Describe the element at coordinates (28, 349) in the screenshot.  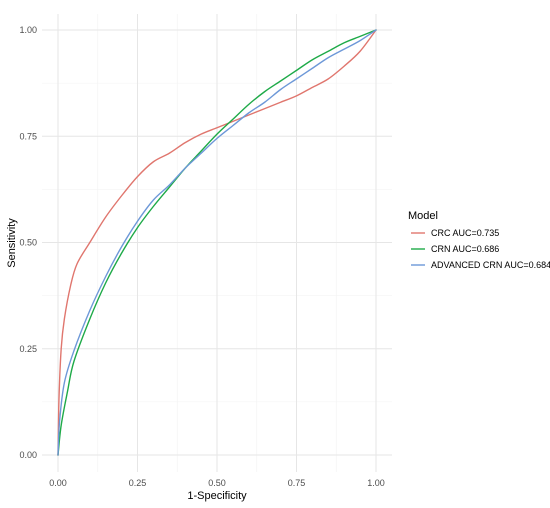
I see `y-tick-label: 0.25` at that location.